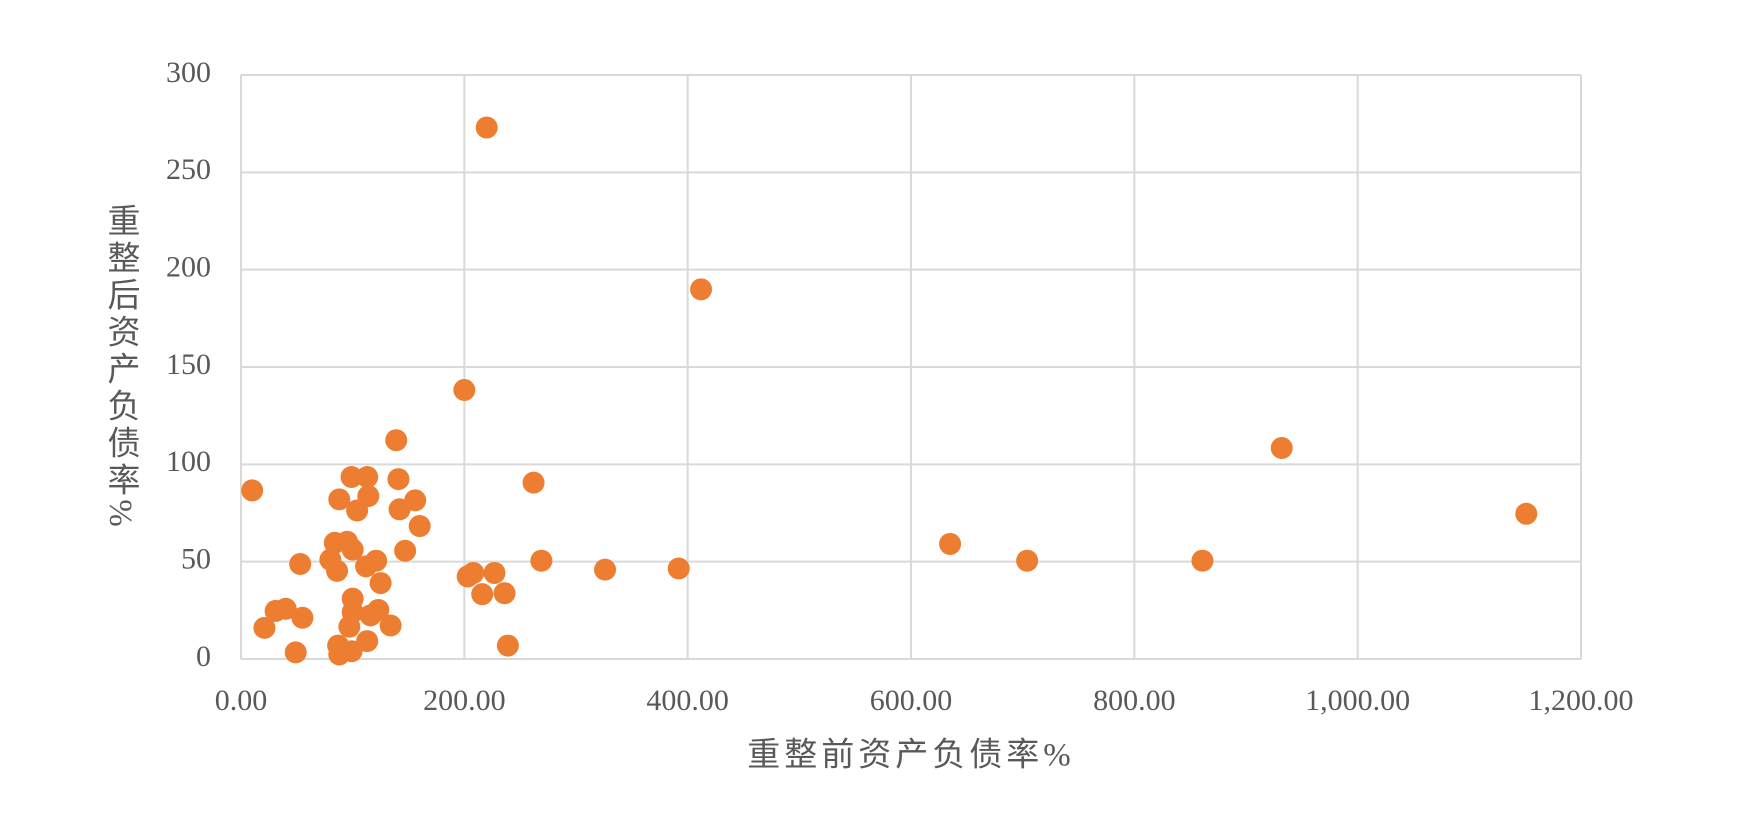 The height and width of the screenshot is (828, 1742). What do you see at coordinates (687, 700) in the screenshot?
I see `x-tick-label: 400.00` at bounding box center [687, 700].